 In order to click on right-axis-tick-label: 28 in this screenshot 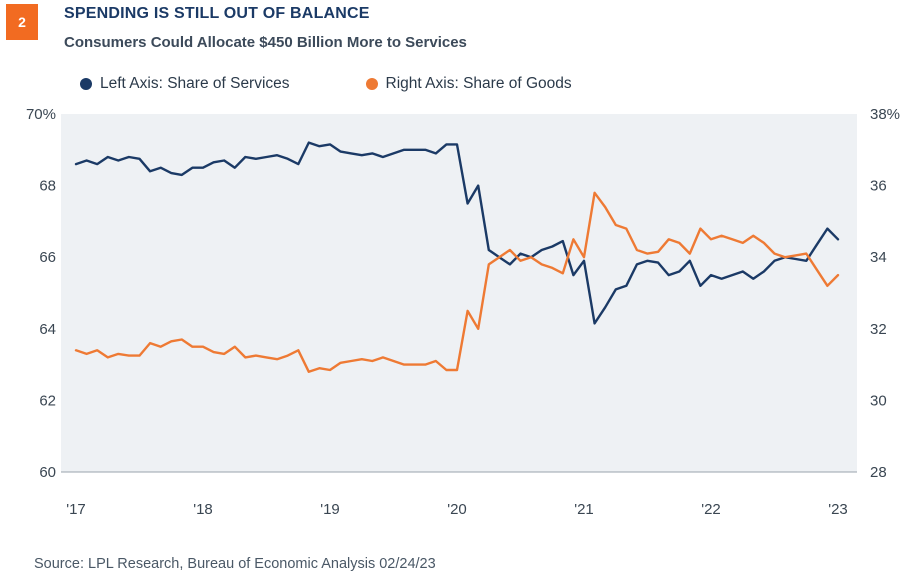, I will do `click(878, 472)`.